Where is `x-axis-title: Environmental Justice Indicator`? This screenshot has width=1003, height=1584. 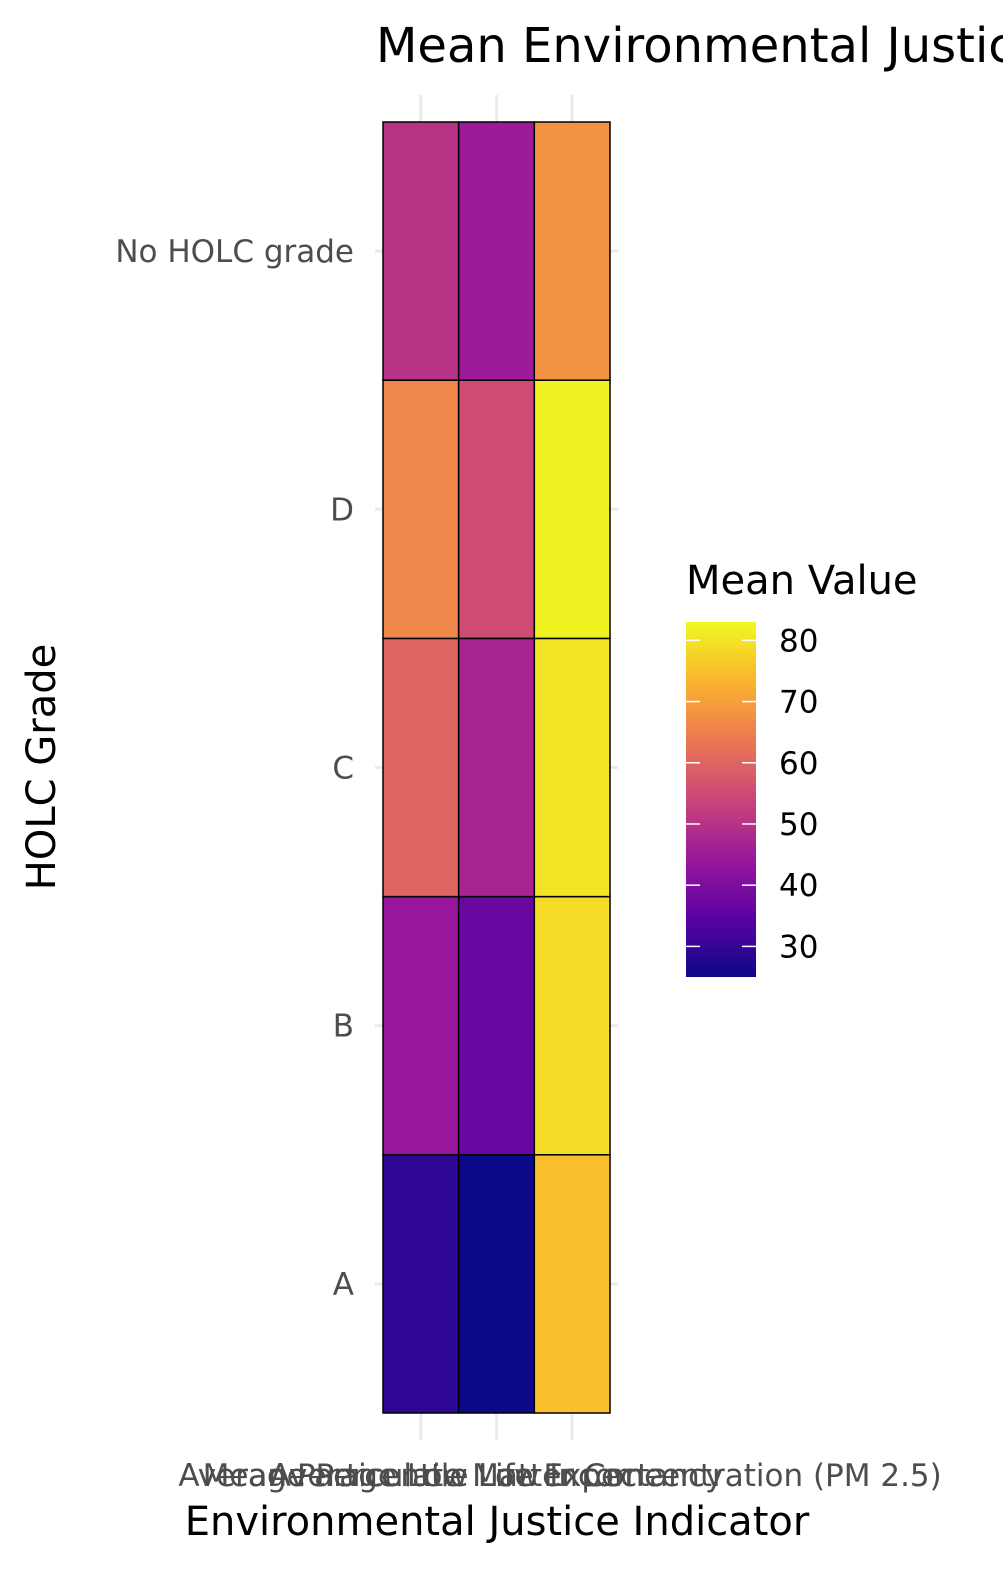 x-axis-title: Environmental Justice Indicator is located at coordinates (497, 1522).